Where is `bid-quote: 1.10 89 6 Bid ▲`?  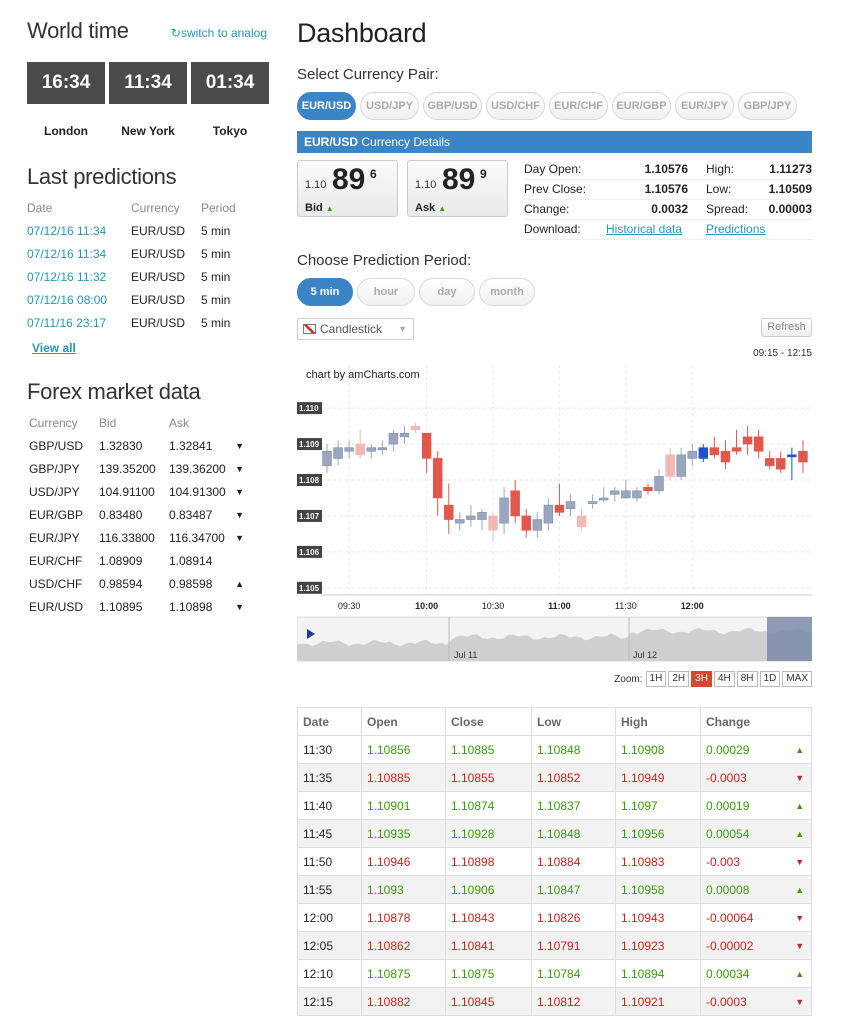 bid-quote: 1.10 89 6 Bid ▲ is located at coordinates (347, 188).